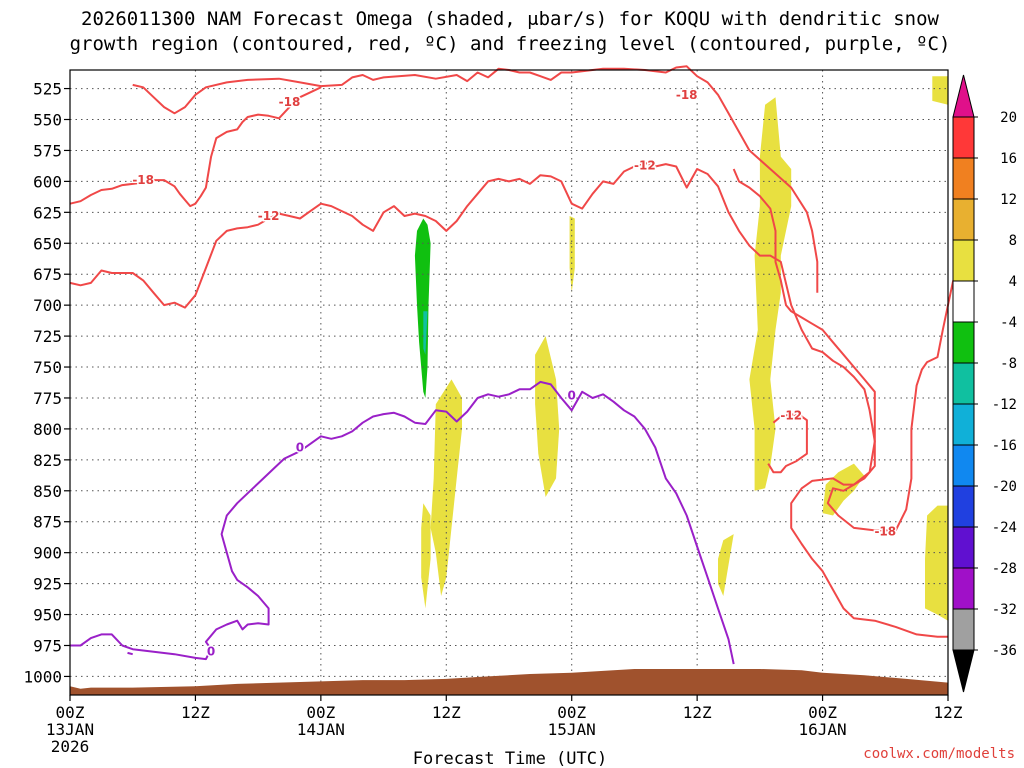 This screenshot has width=1024, height=768. Describe the element at coordinates (269, 216) in the screenshot. I see `contour-label-2: -12` at that location.